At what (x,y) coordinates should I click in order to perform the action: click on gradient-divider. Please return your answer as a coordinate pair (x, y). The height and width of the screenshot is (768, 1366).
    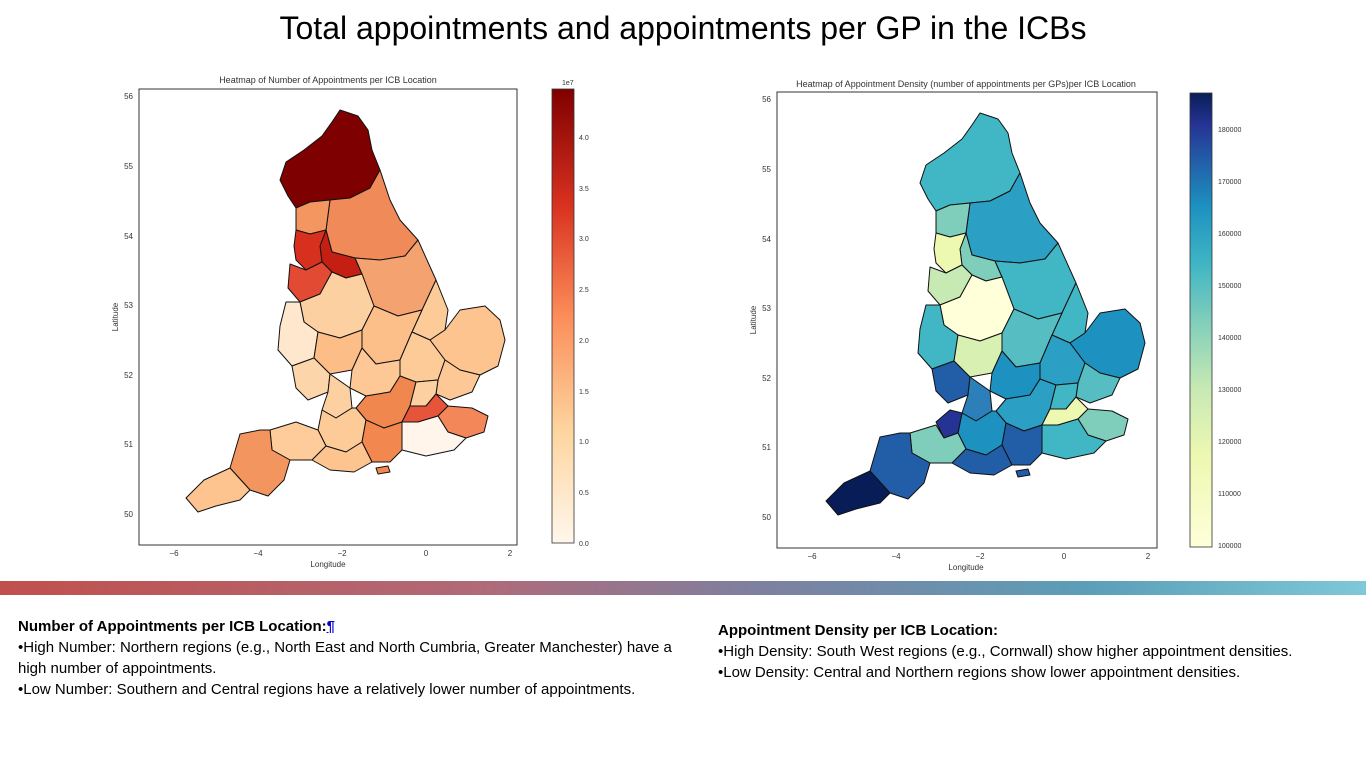
    Looking at the image, I should click on (683, 588).